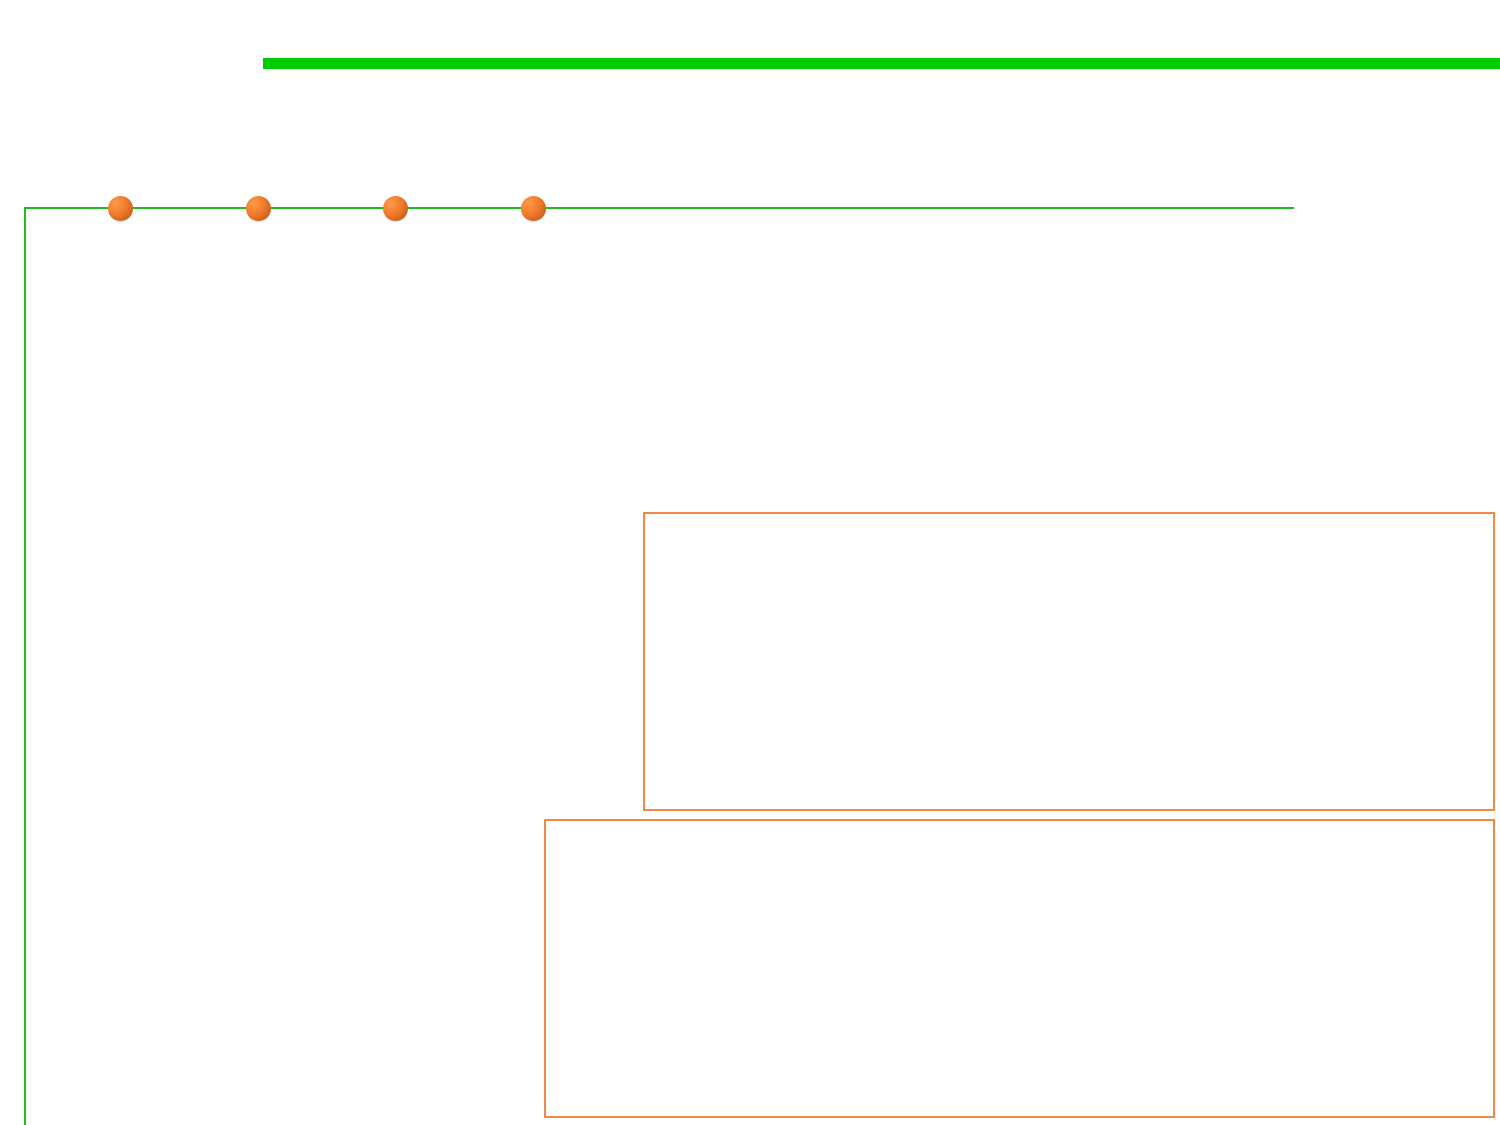 The image size is (1500, 1125). What do you see at coordinates (659, 208) in the screenshot?
I see `frame-line-horizontal` at bounding box center [659, 208].